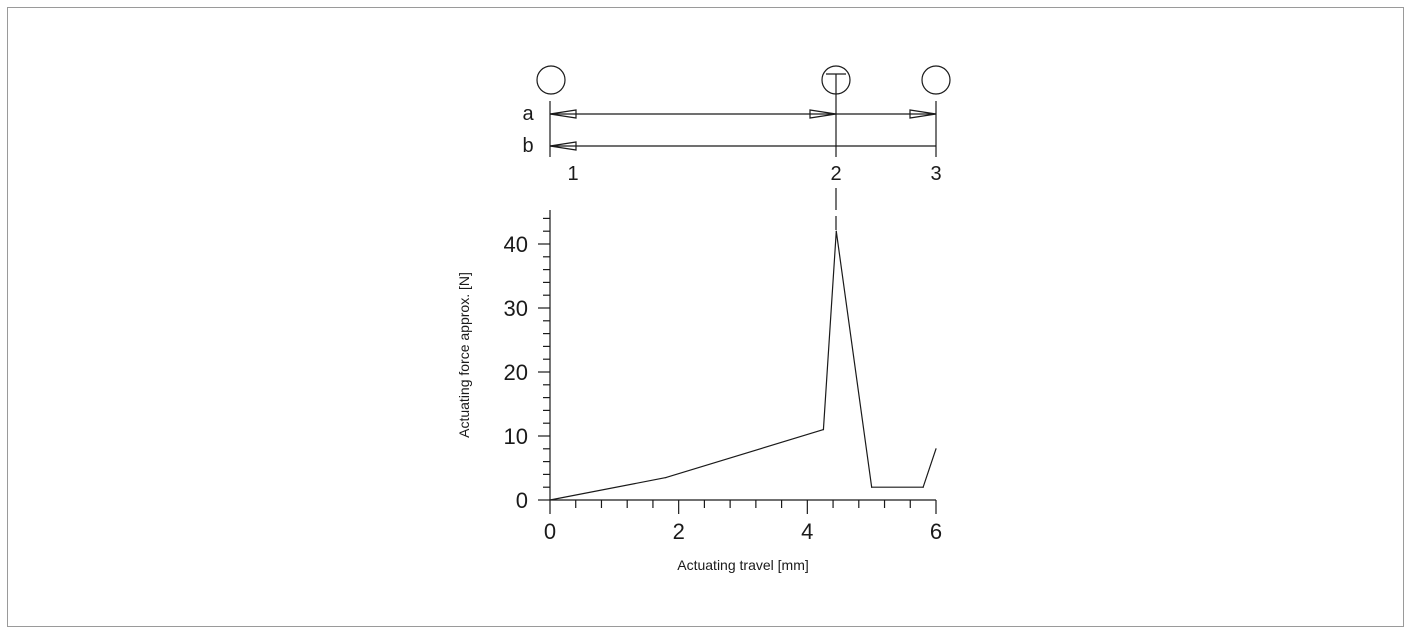 The height and width of the screenshot is (627, 1411). Describe the element at coordinates (516, 308) in the screenshot. I see `y-tick-label-30: 30` at that location.